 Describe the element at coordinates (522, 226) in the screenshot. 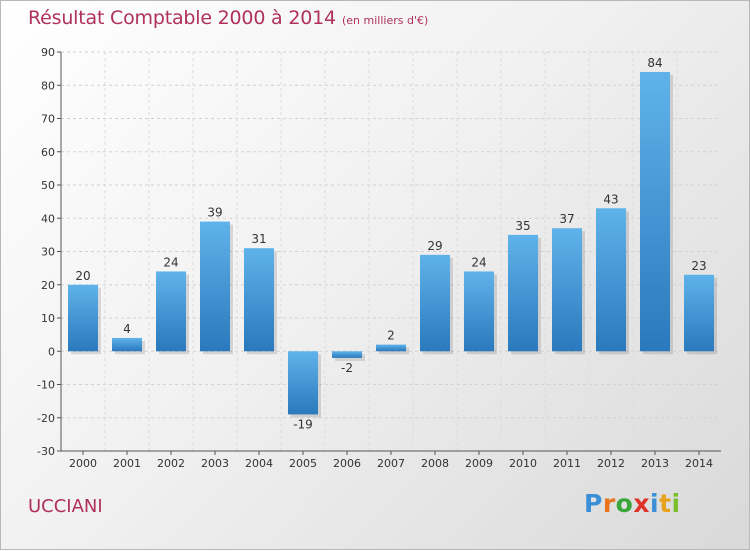

I see `data-label: 35` at that location.